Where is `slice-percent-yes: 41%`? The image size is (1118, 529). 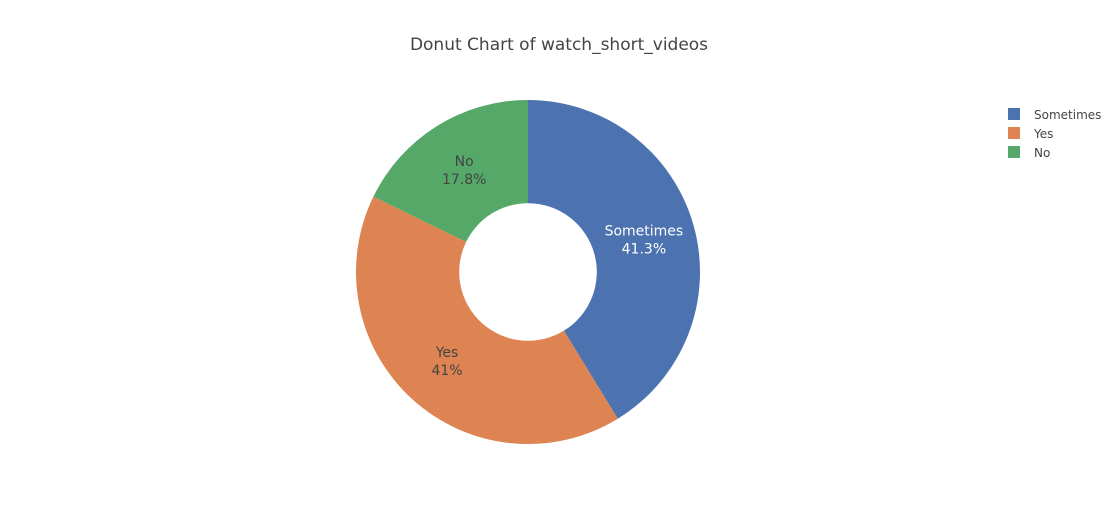
slice-percent-yes: 41% is located at coordinates (446, 371).